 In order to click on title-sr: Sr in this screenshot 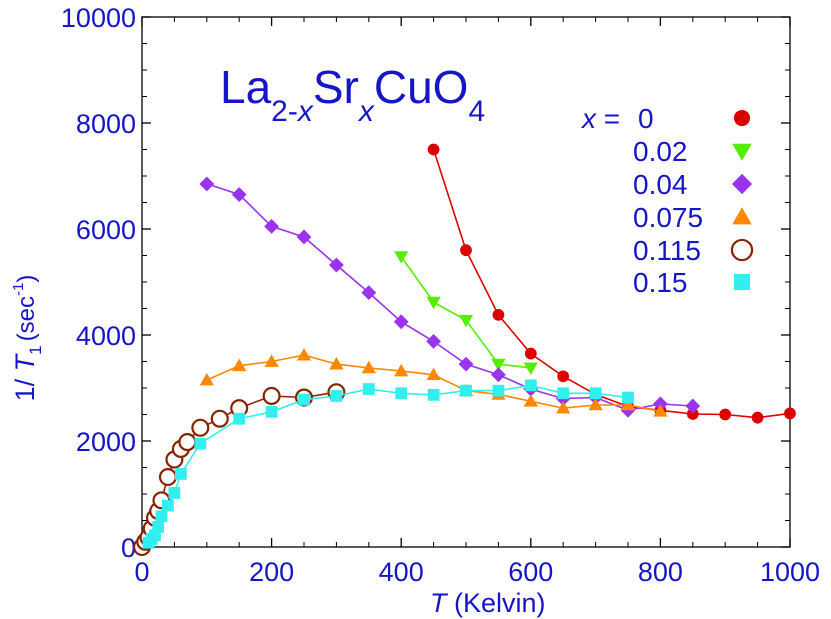, I will do `click(336, 87)`.